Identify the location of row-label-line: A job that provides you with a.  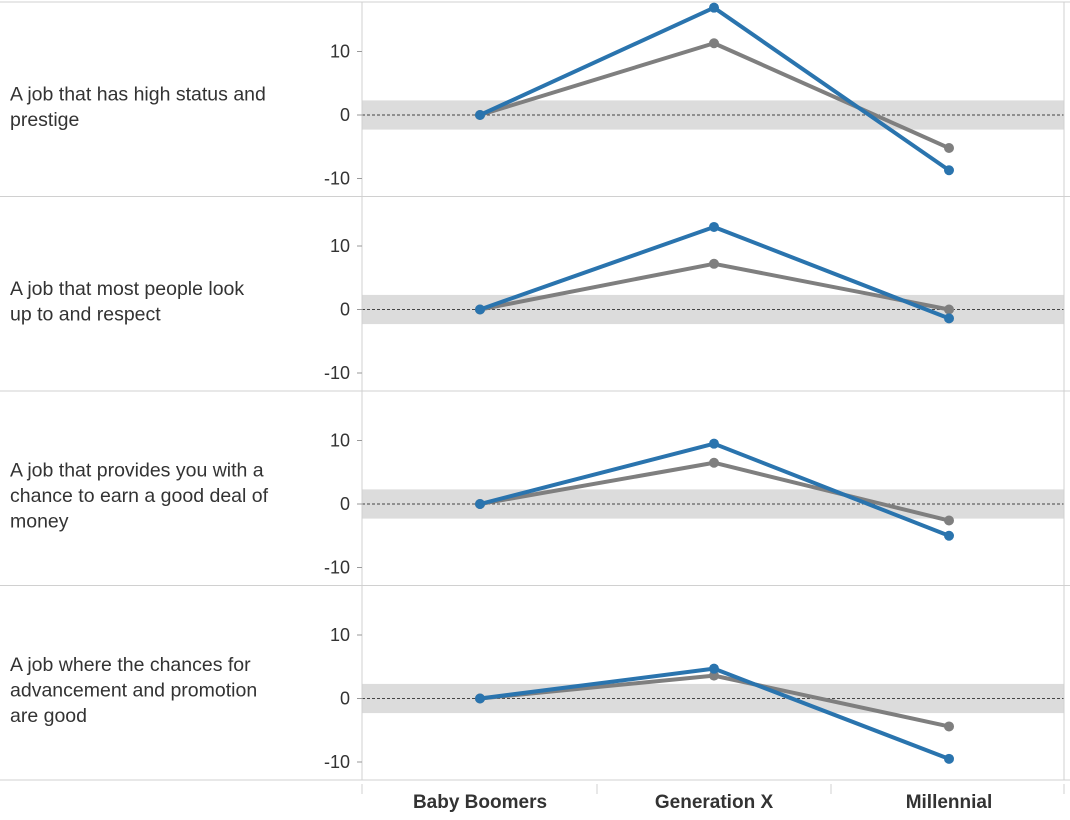
(137, 471).